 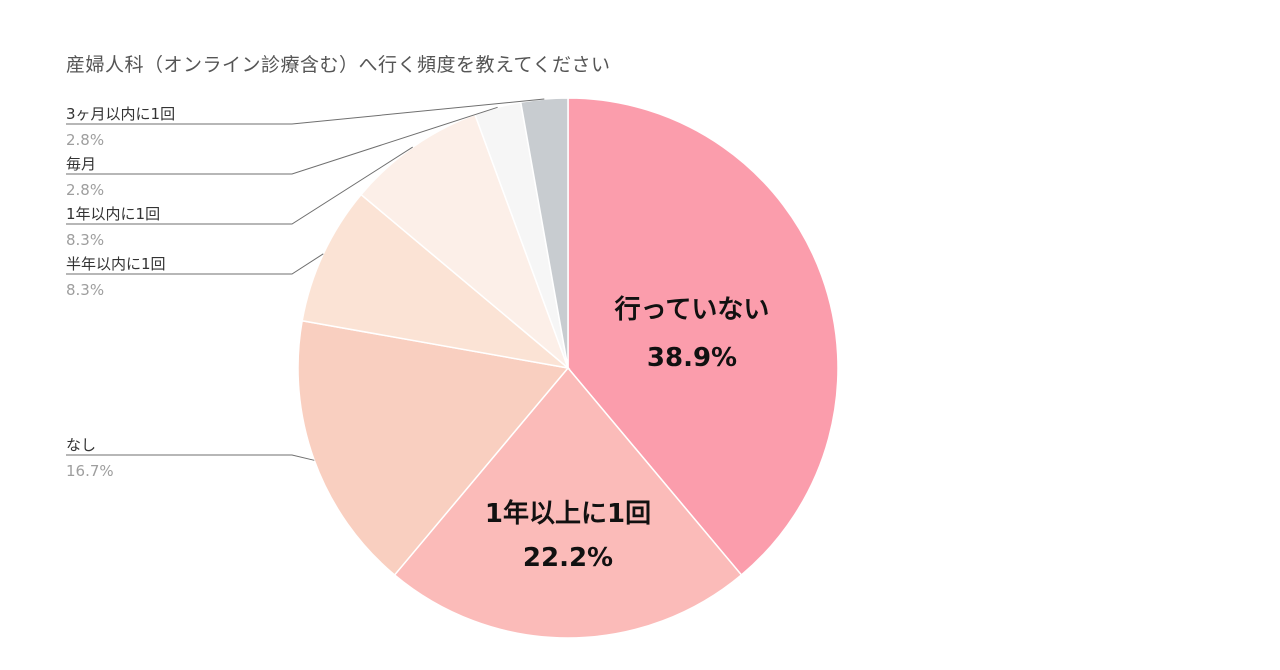 I want to click on slice-label: なし, so click(x=81, y=445).